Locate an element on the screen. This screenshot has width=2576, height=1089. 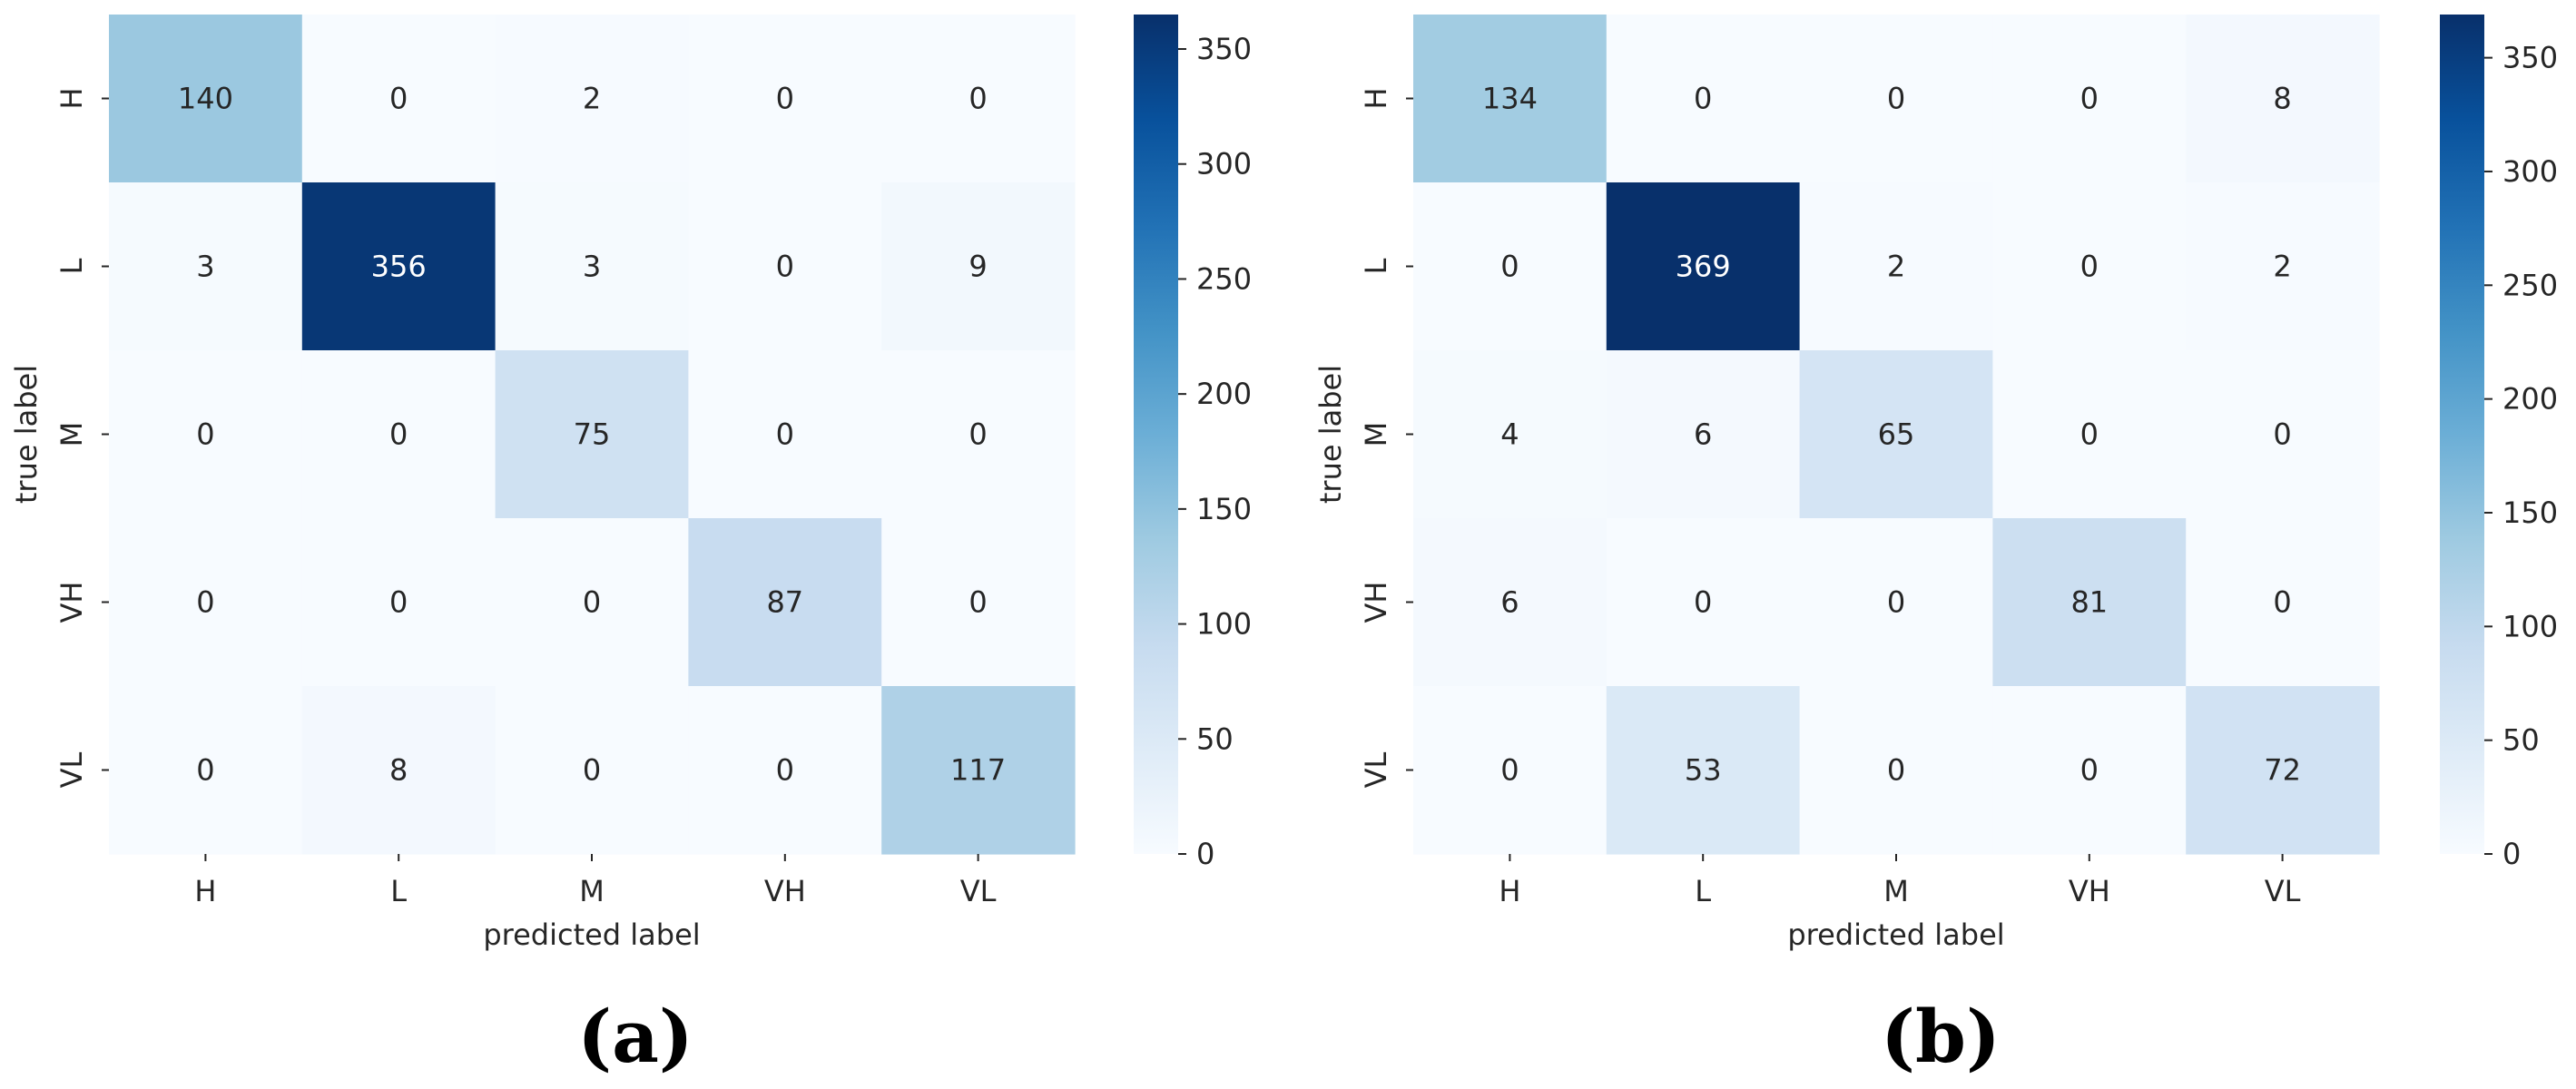
cell-value-label: 356 is located at coordinates (399, 267).